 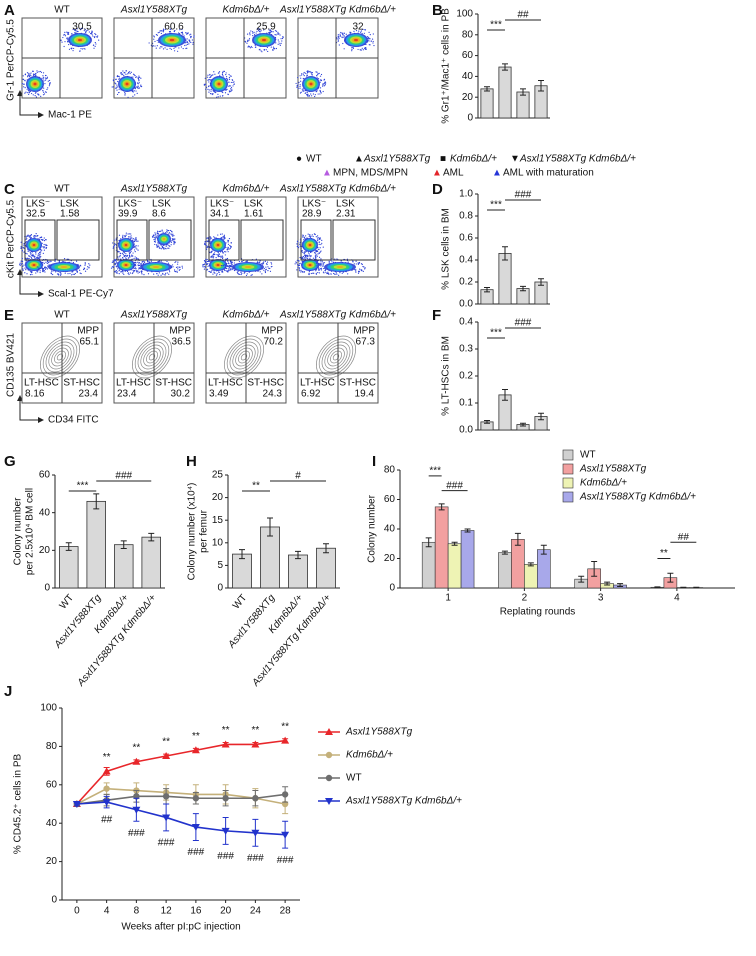 What do you see at coordinates (329, 755) in the screenshot?
I see `legend-marker` at bounding box center [329, 755].